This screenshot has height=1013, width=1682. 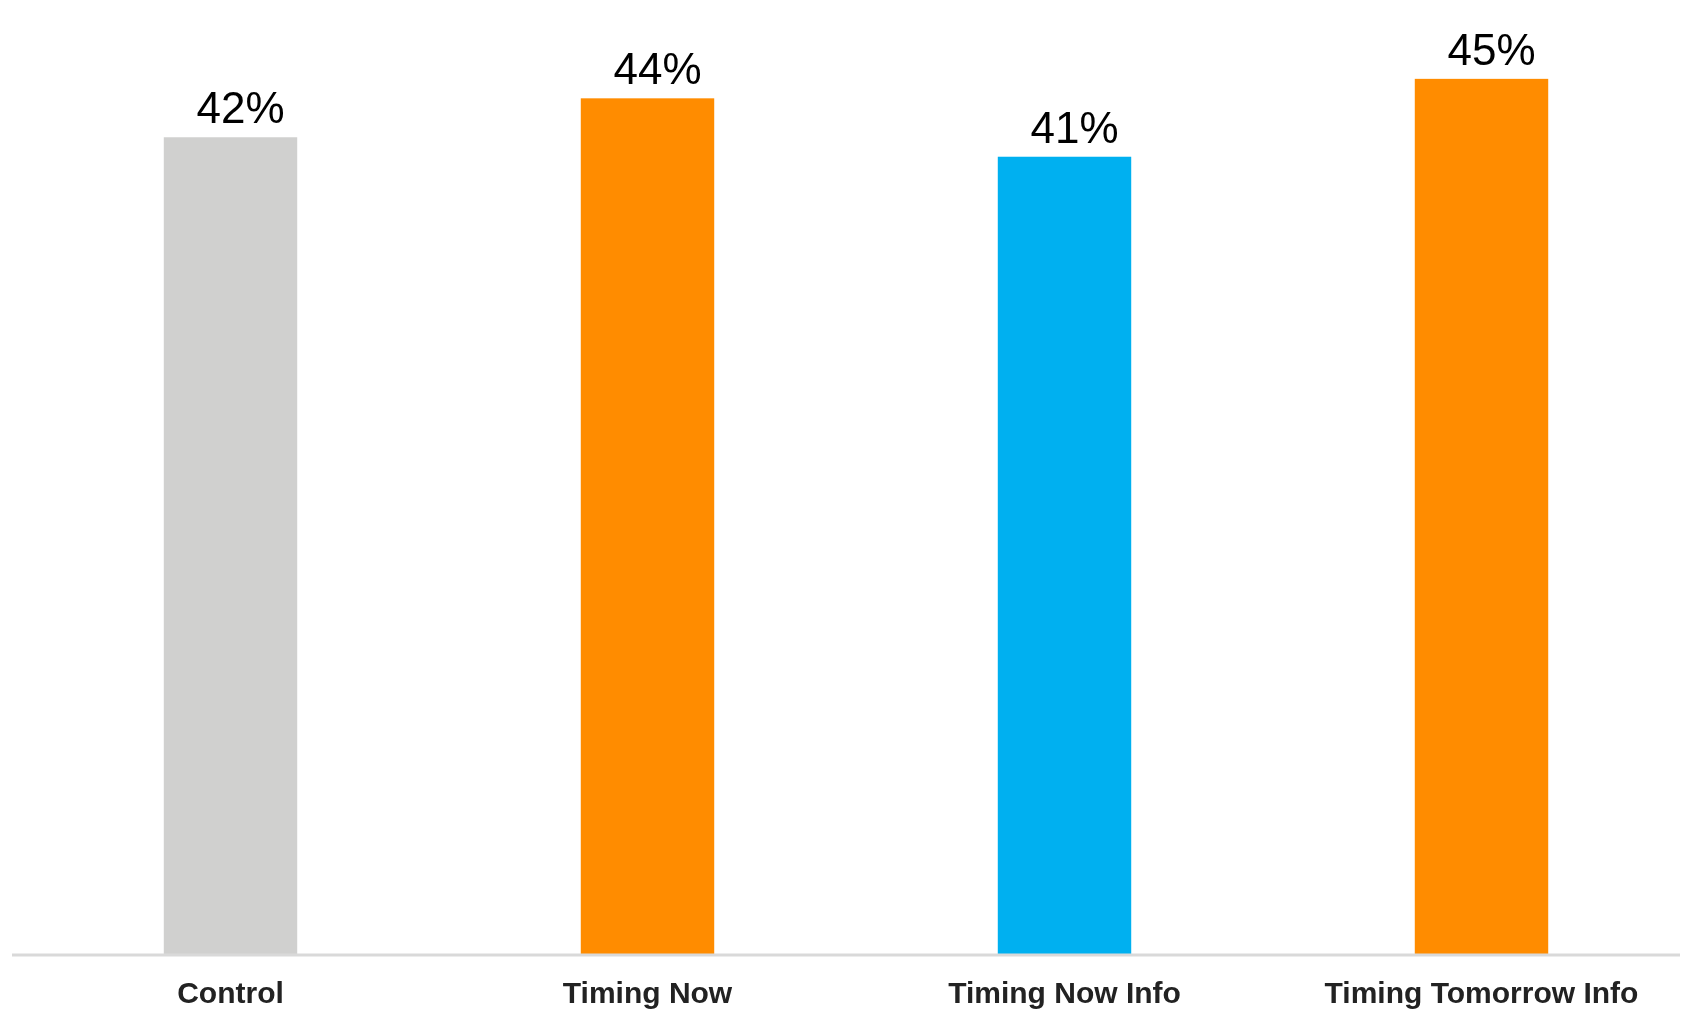 I want to click on data-label: 42%, so click(x=240, y=108).